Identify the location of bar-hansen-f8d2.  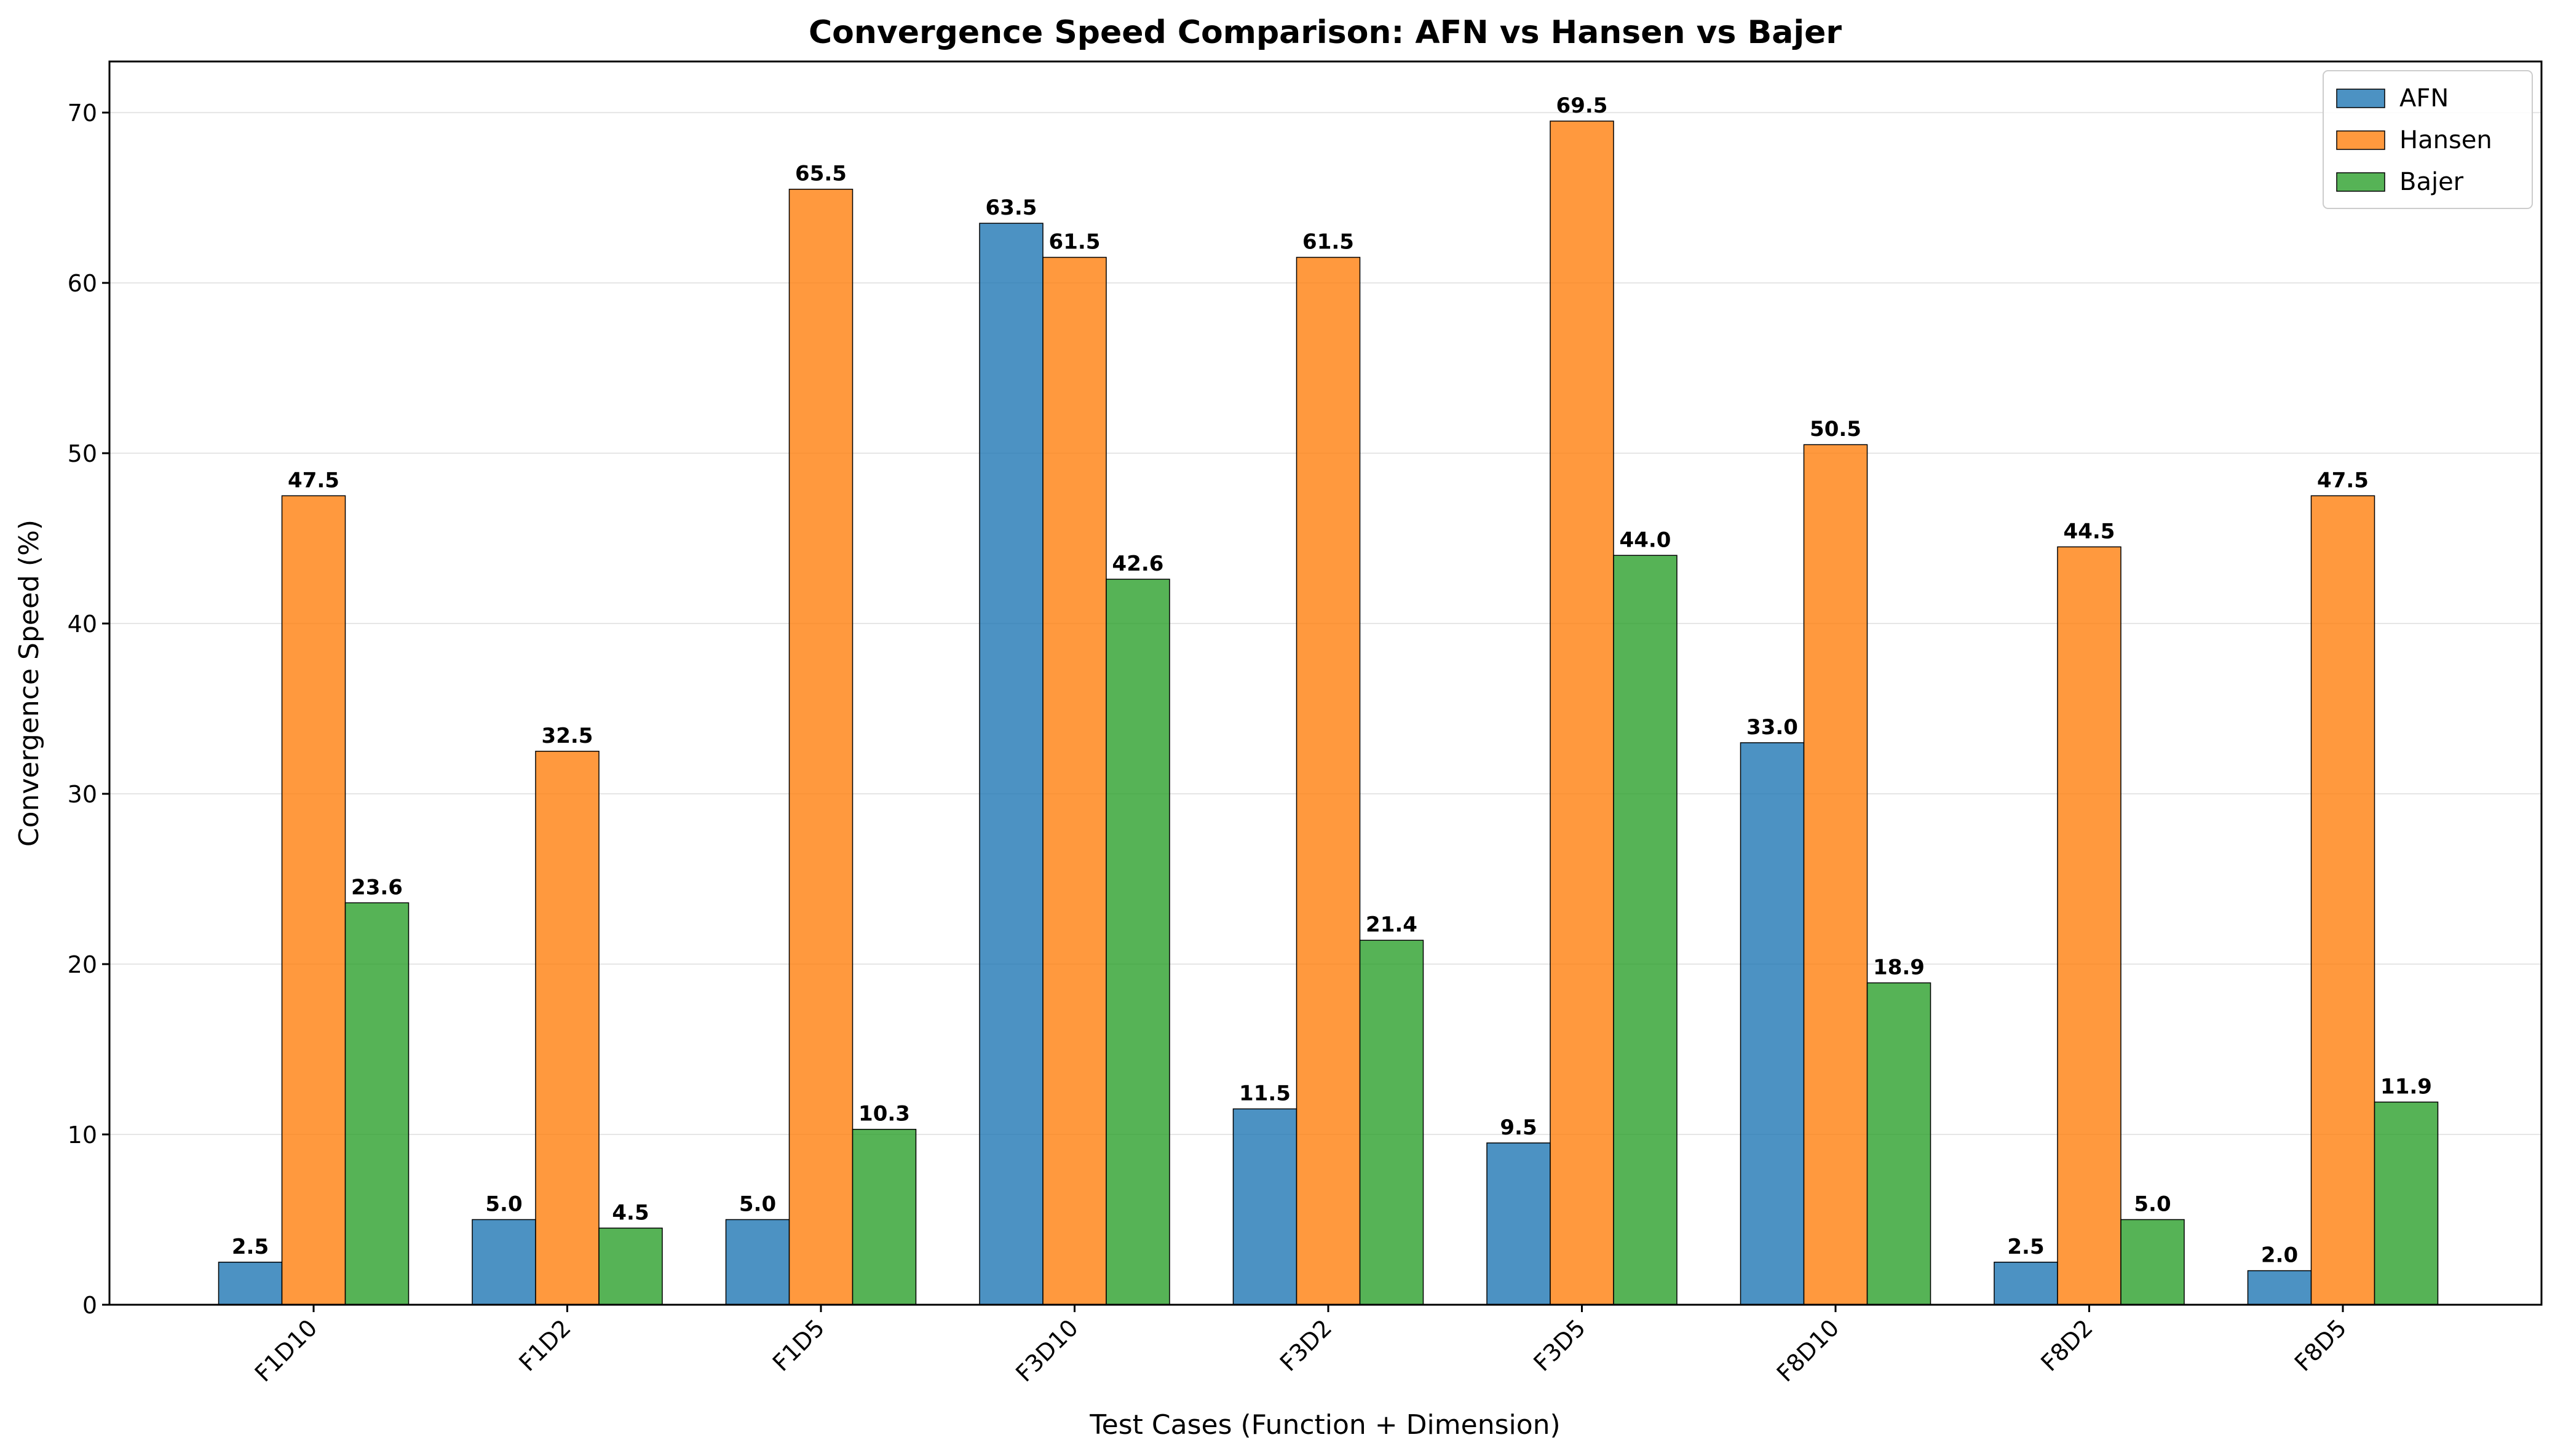
(2089, 925).